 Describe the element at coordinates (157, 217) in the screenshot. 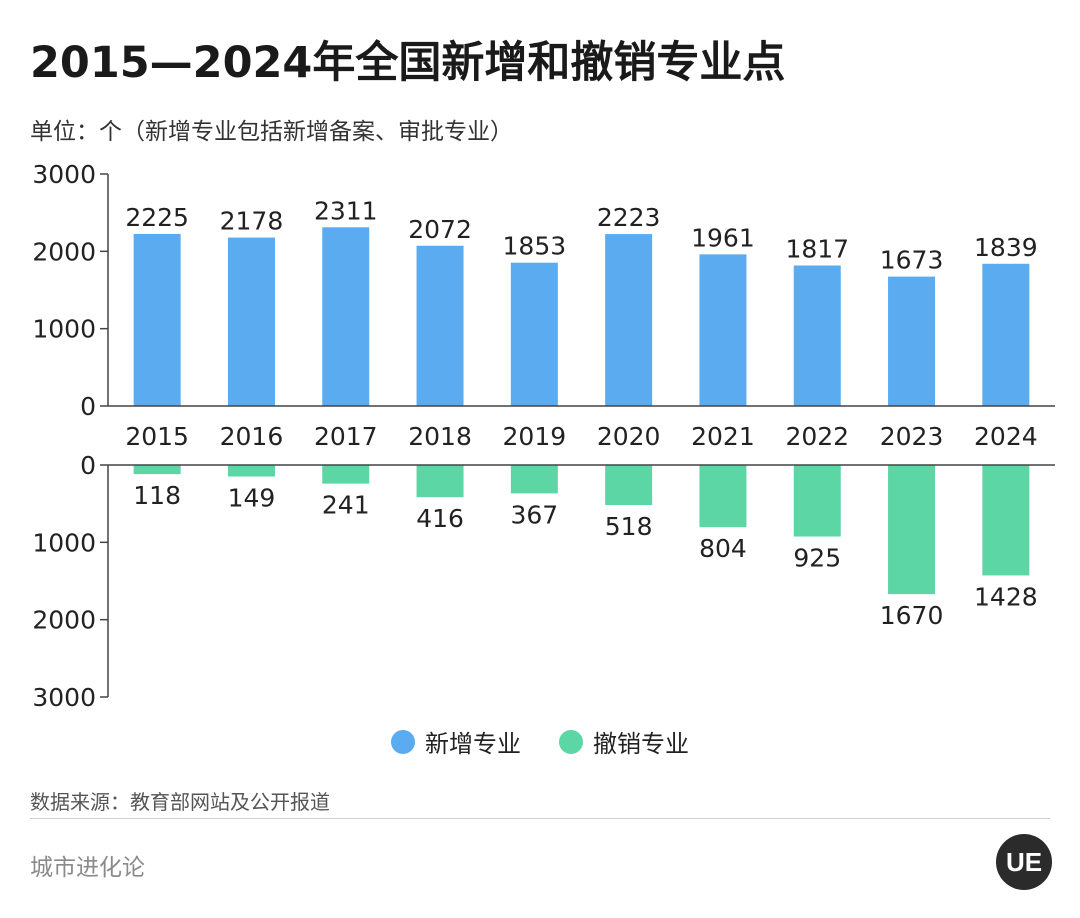

I see `data-label-added: 2225` at that location.